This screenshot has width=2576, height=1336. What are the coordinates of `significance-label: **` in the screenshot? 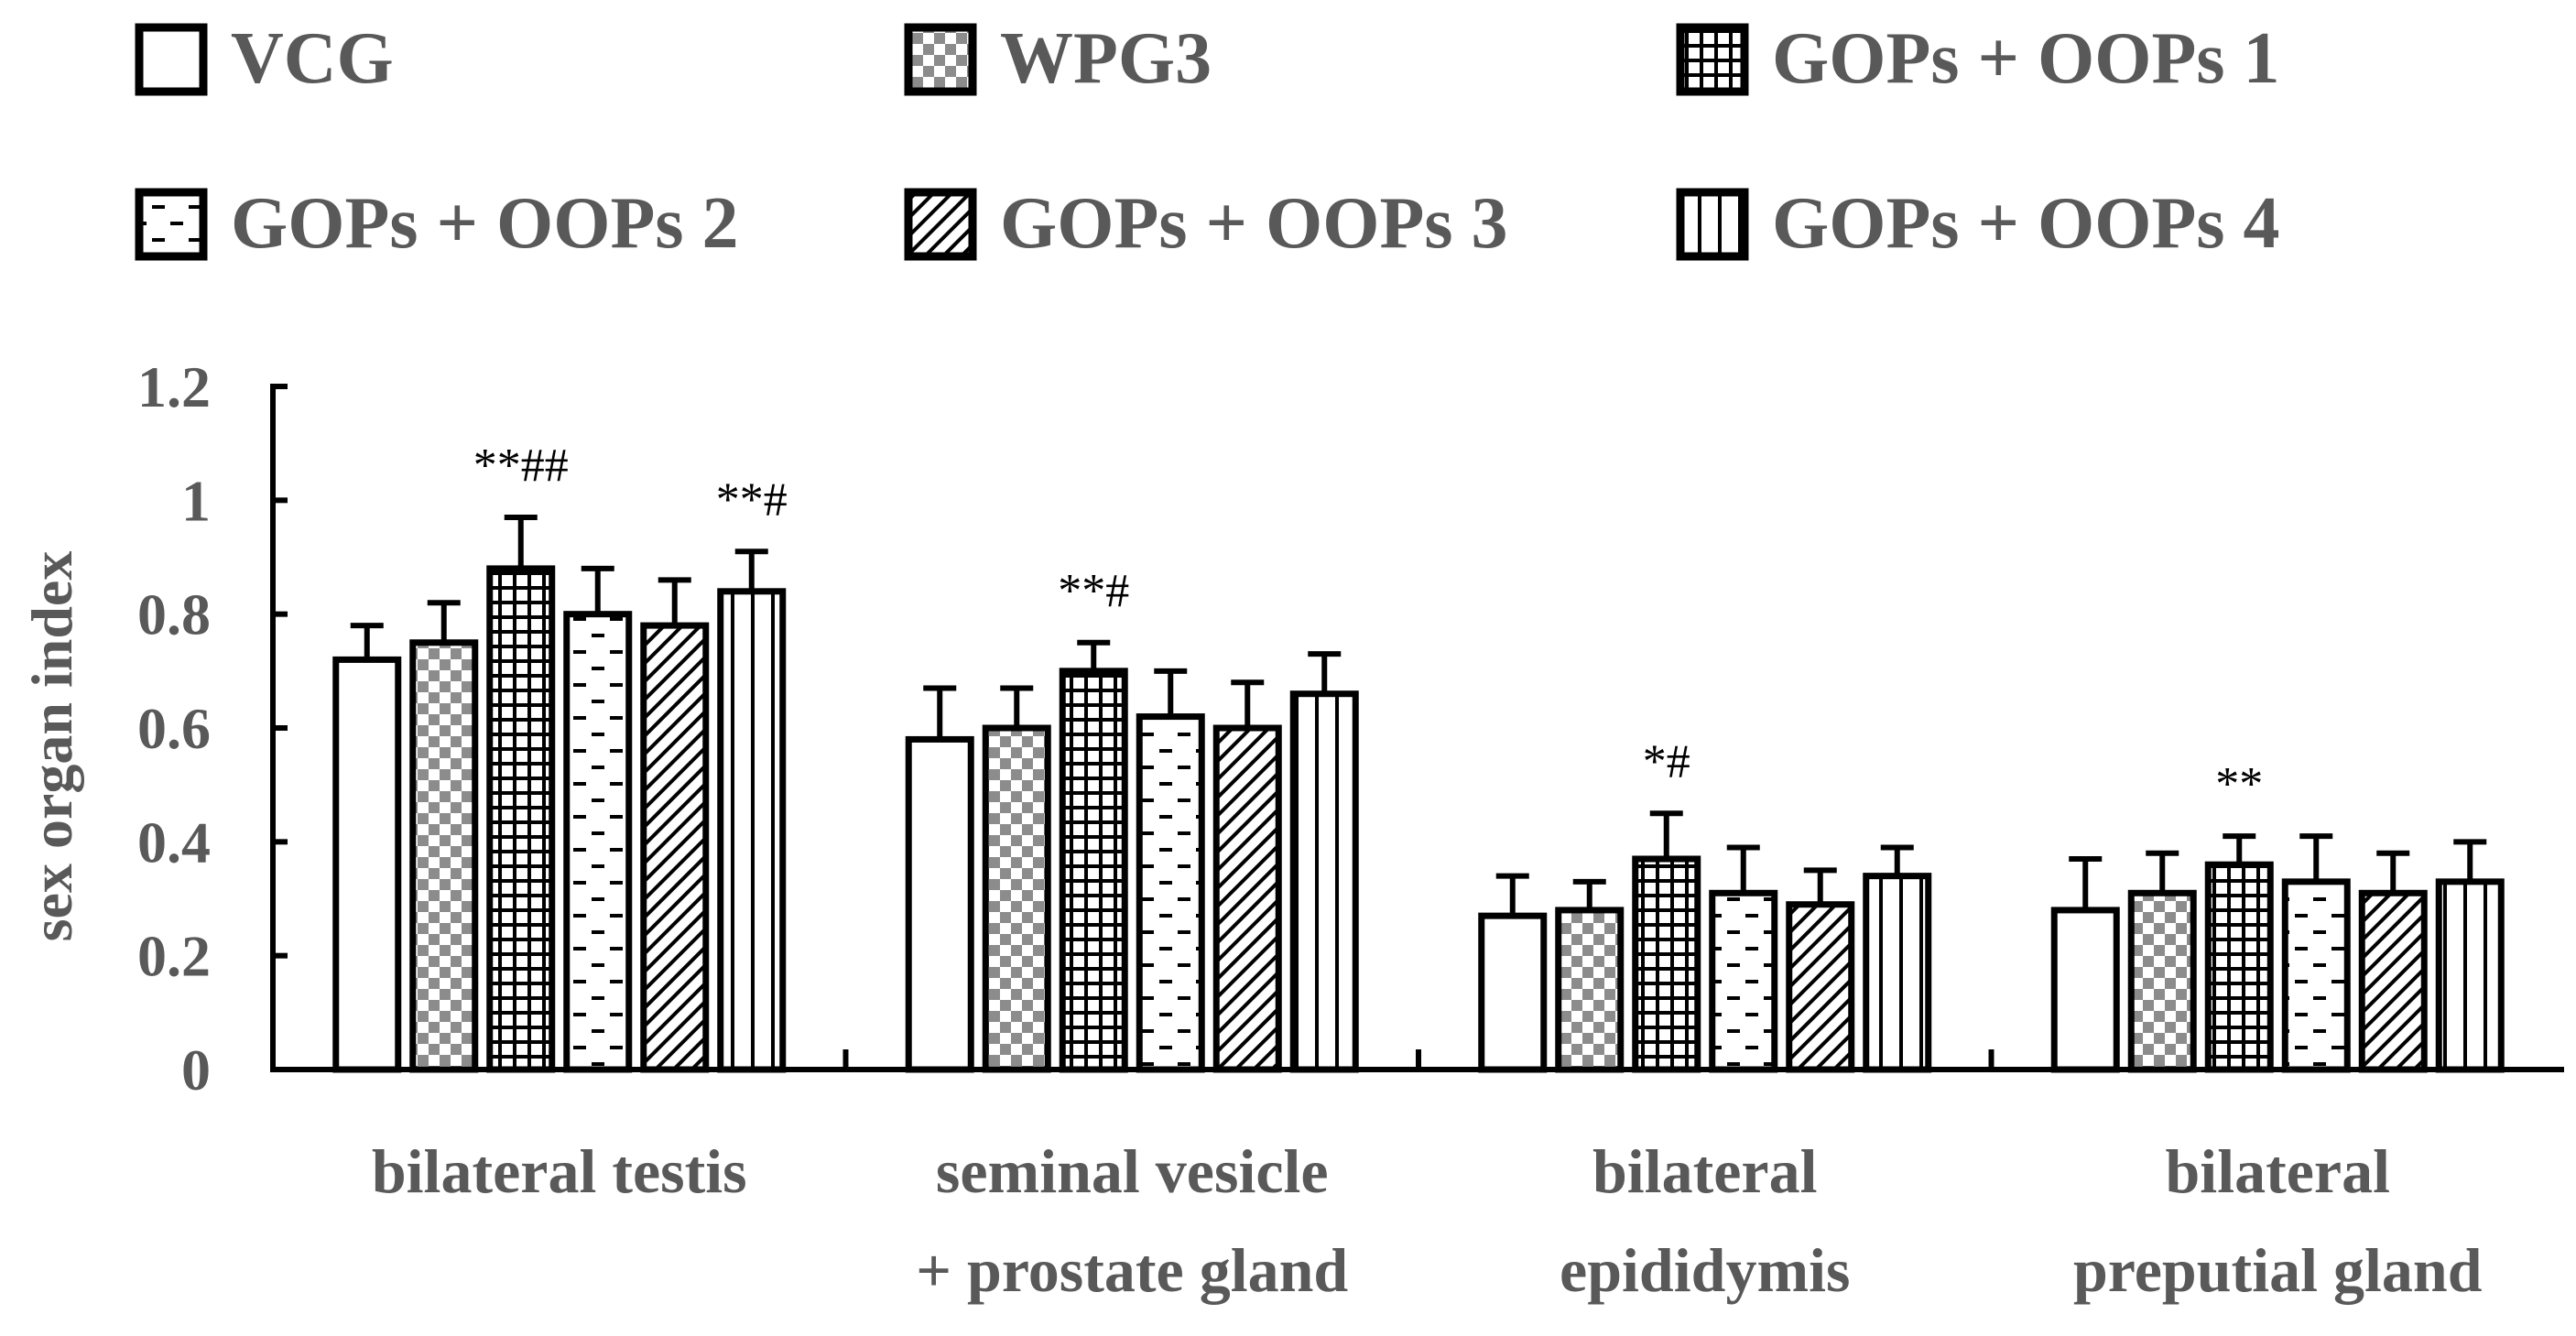 It's located at (2239, 784).